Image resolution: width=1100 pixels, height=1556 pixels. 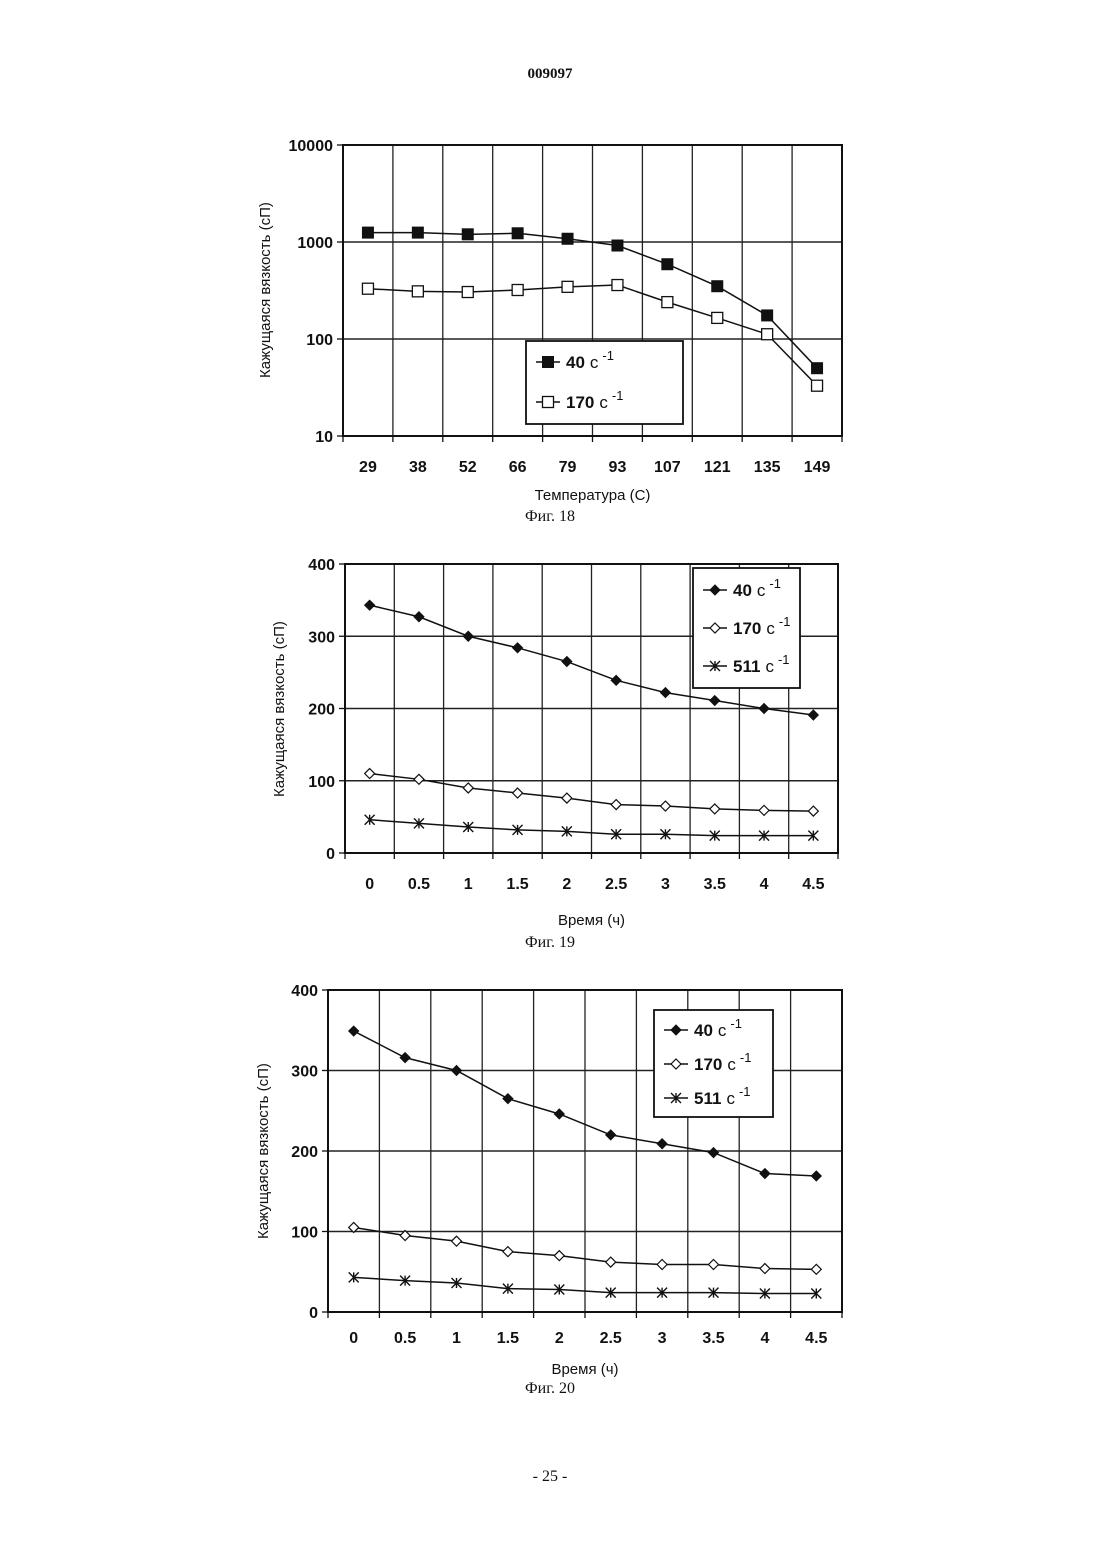 What do you see at coordinates (324, 437) in the screenshot?
I see `y-tick-label: 10` at bounding box center [324, 437].